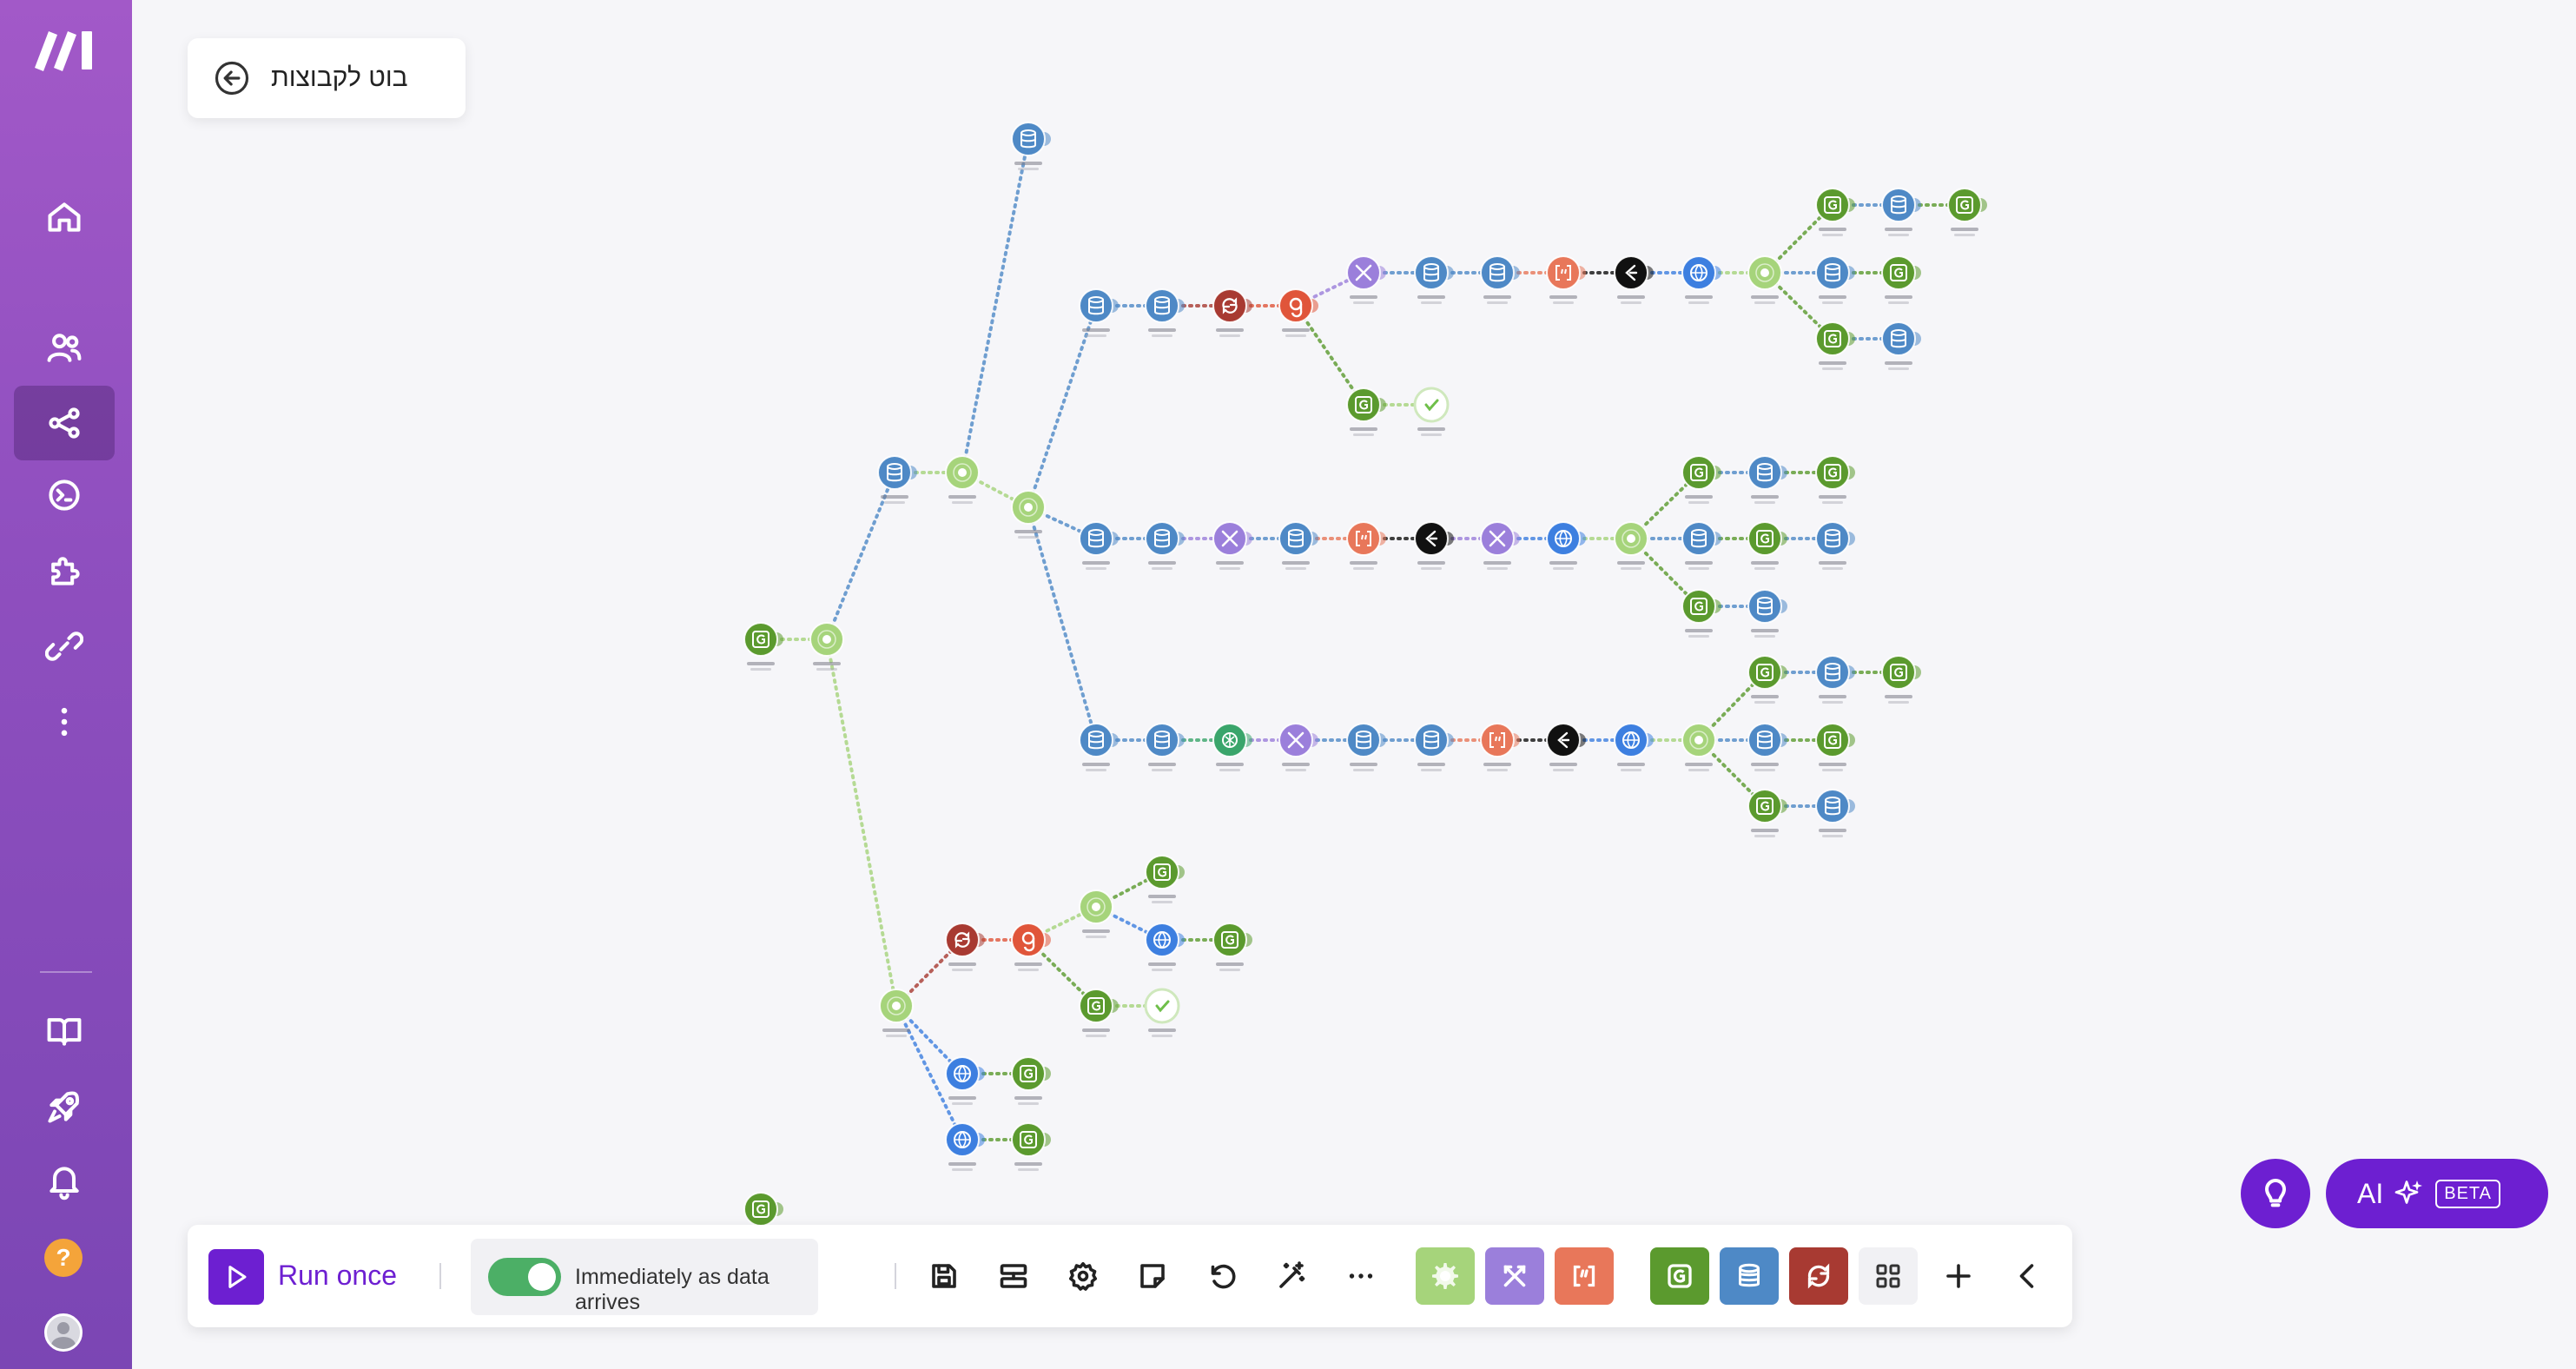 This screenshot has width=2576, height=1369. Describe the element at coordinates (64, 1181) in the screenshot. I see `sidebar-item-notifications` at that location.